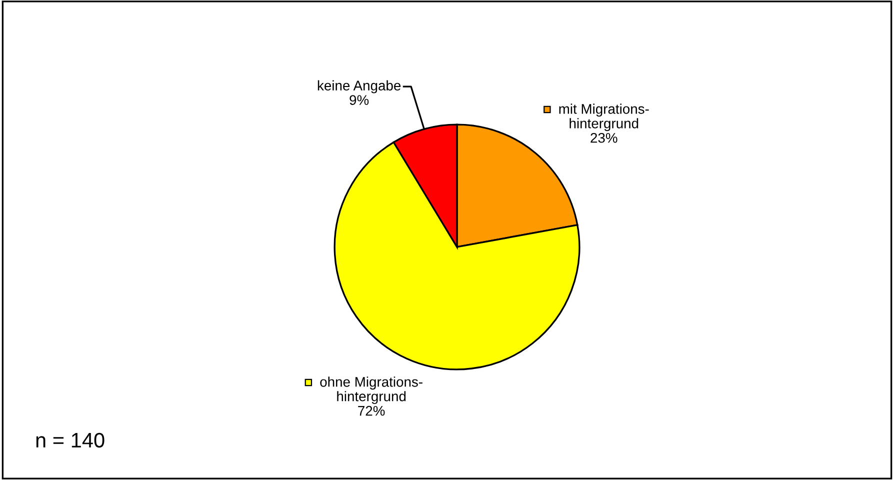 This screenshot has width=894, height=480. What do you see at coordinates (371, 411) in the screenshot?
I see `data-label: 72%` at bounding box center [371, 411].